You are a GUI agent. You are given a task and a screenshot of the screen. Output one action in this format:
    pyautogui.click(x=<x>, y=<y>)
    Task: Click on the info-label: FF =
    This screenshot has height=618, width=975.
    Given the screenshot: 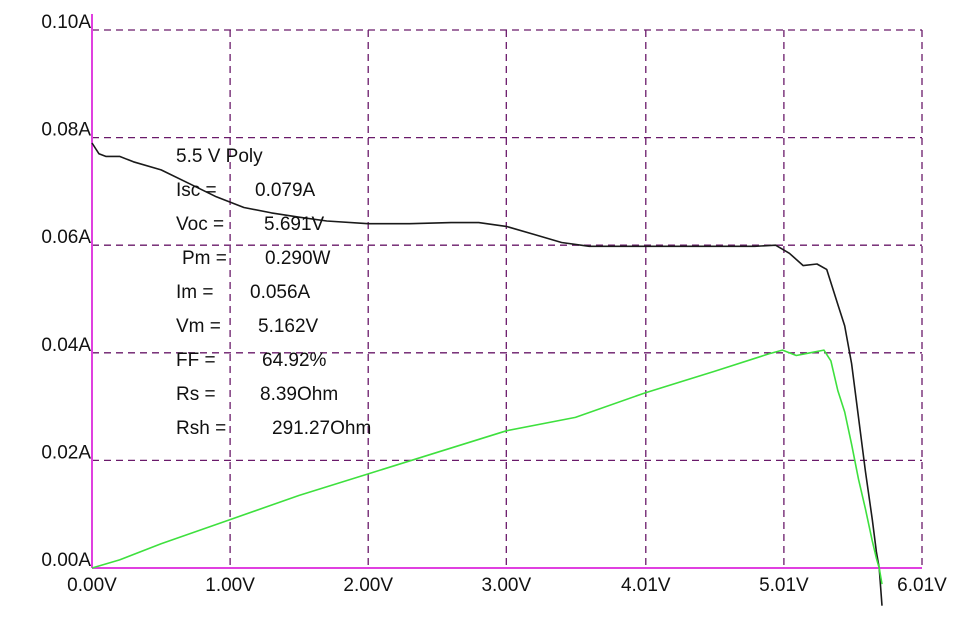 What is the action you would take?
    pyautogui.click(x=196, y=360)
    